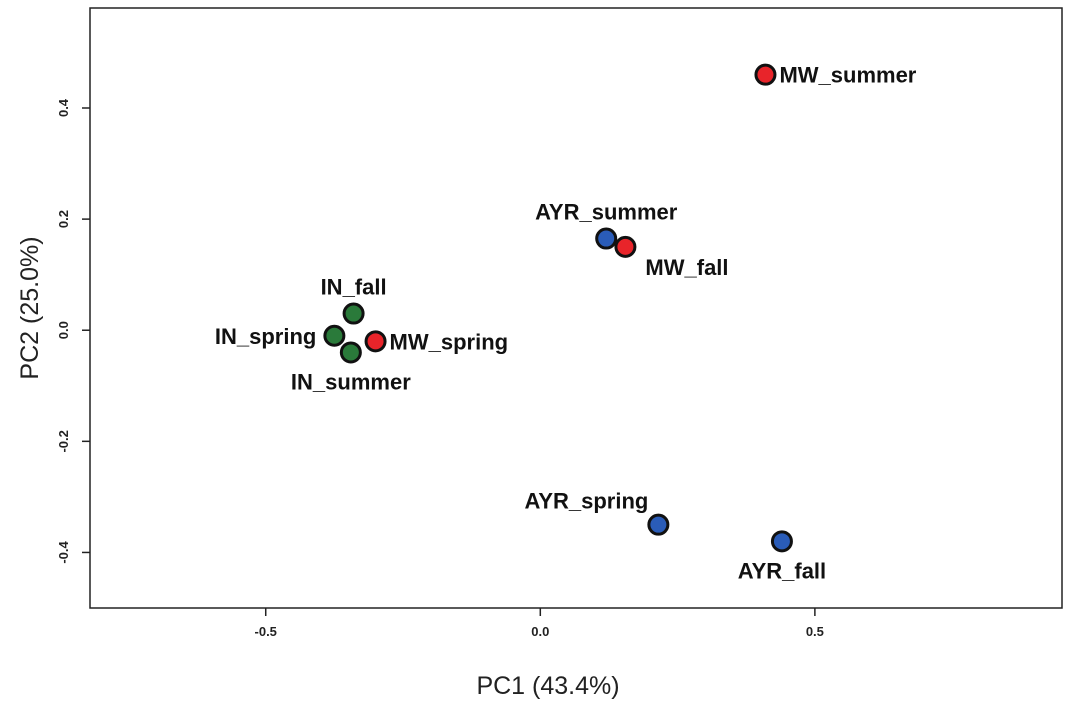 This screenshot has height=701, width=1065. Describe the element at coordinates (686, 267) in the screenshot. I see `point-label-mw-fall: MW_fall` at that location.